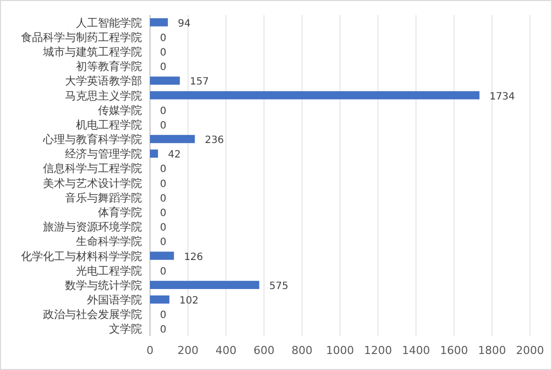 This screenshot has height=370, width=552. Describe the element at coordinates (109, 23) in the screenshot. I see `y-tick-label: 人工智能学院` at that location.